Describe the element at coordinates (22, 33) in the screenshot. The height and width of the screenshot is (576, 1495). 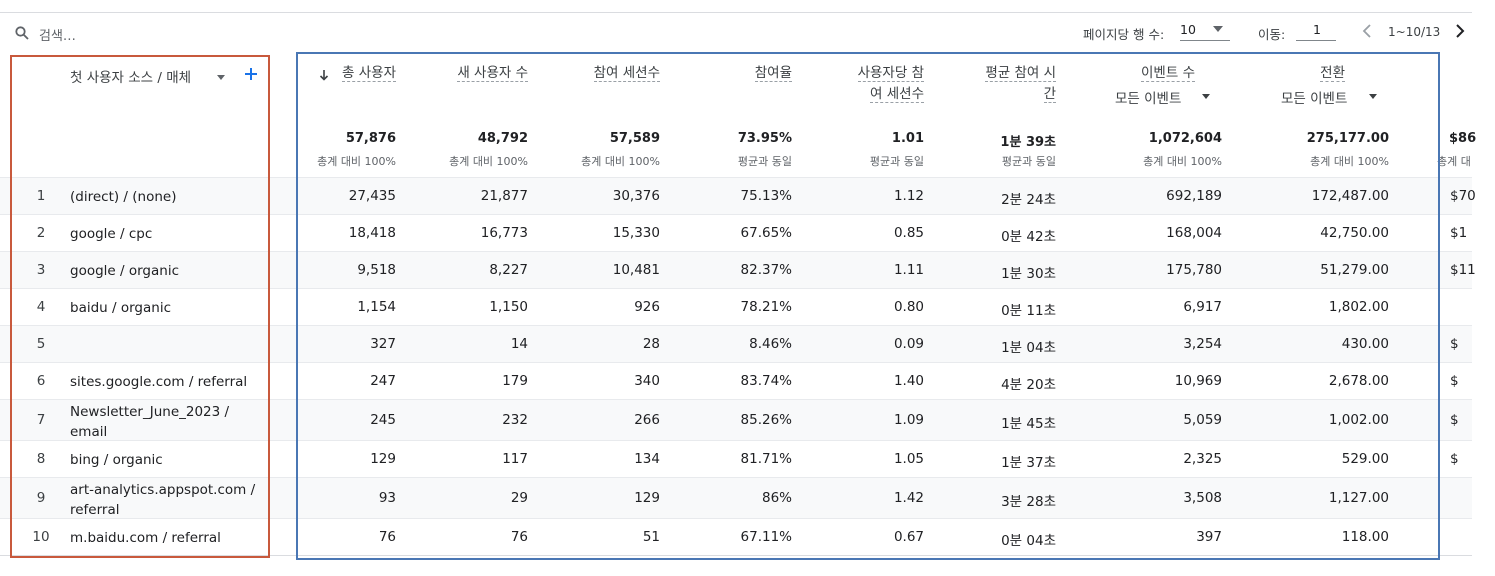
I see `search-icon` at that location.